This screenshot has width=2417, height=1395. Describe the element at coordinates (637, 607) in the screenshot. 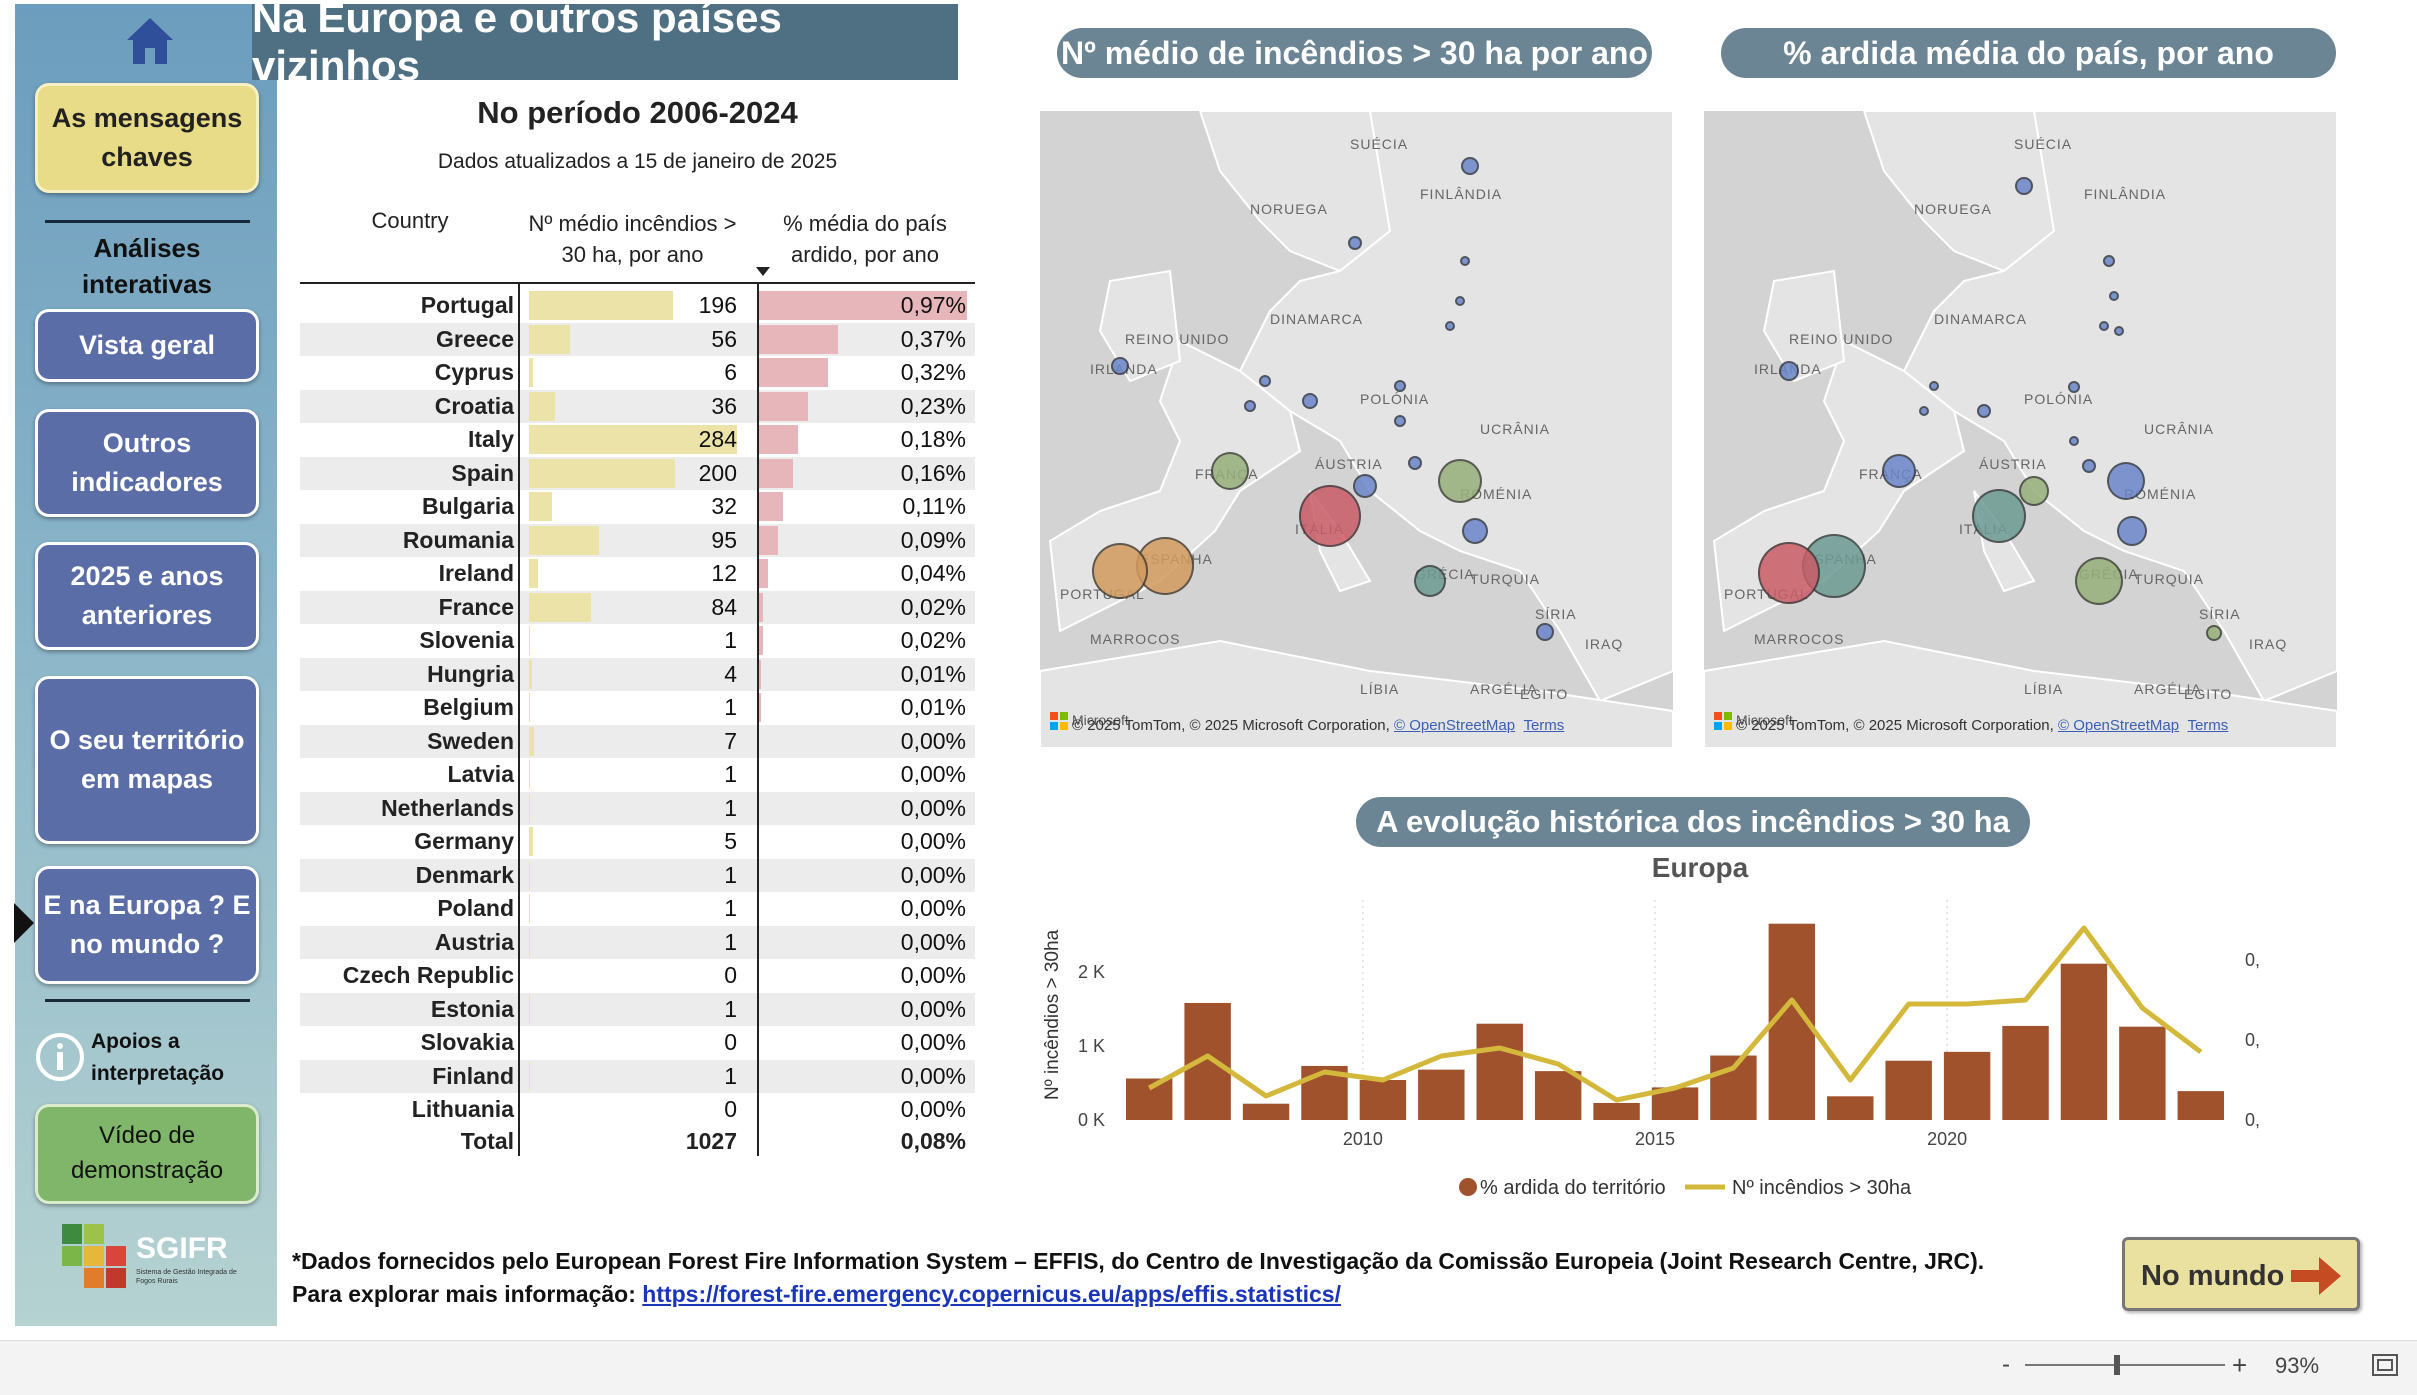

I see `table-row: France 84 0,02%` at that location.